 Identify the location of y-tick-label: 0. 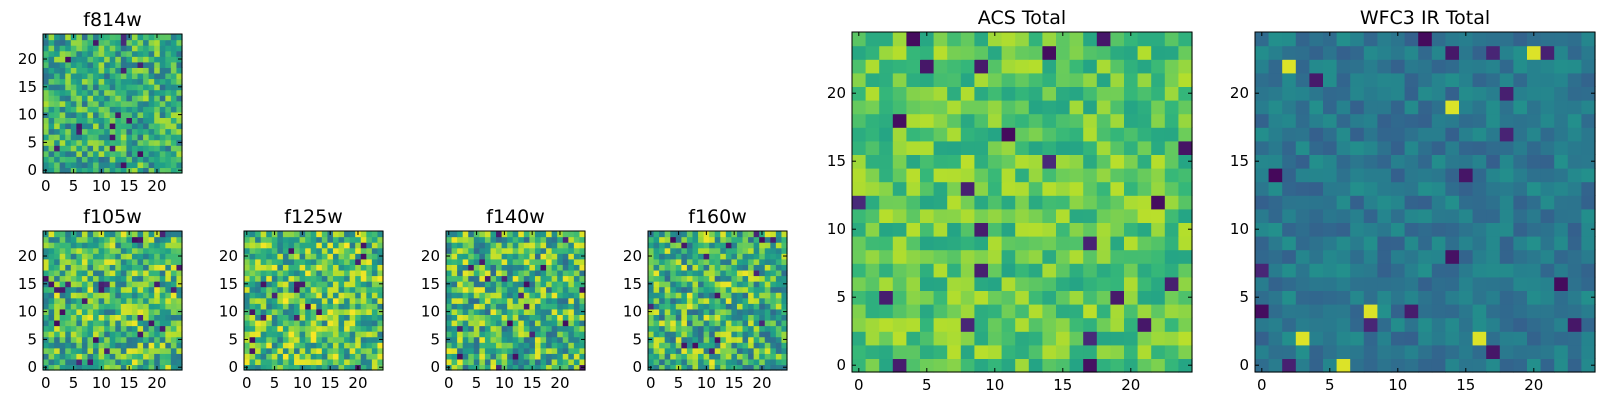
(637, 367).